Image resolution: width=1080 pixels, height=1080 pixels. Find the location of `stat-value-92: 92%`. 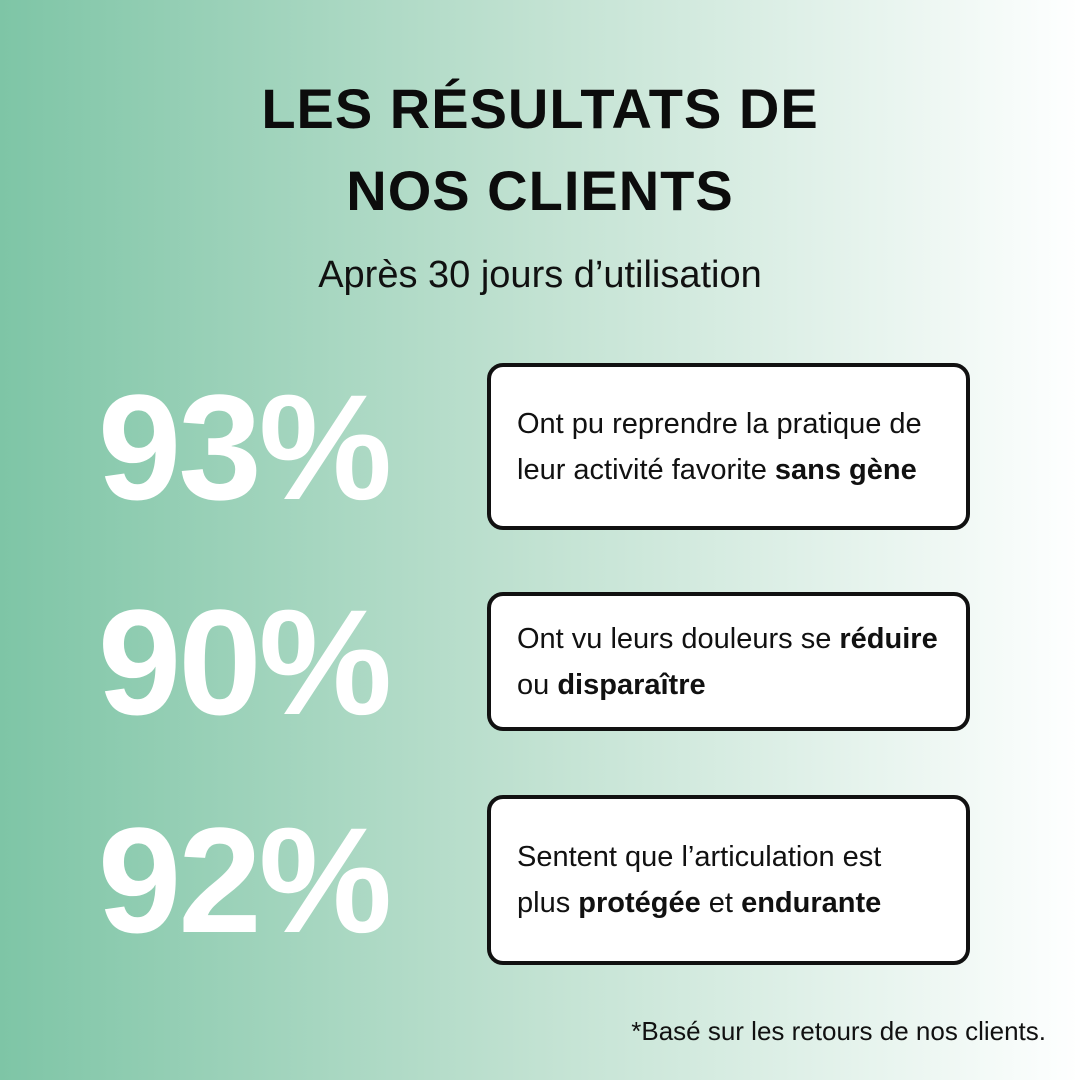

stat-value-92: 92% is located at coordinates (244, 880).